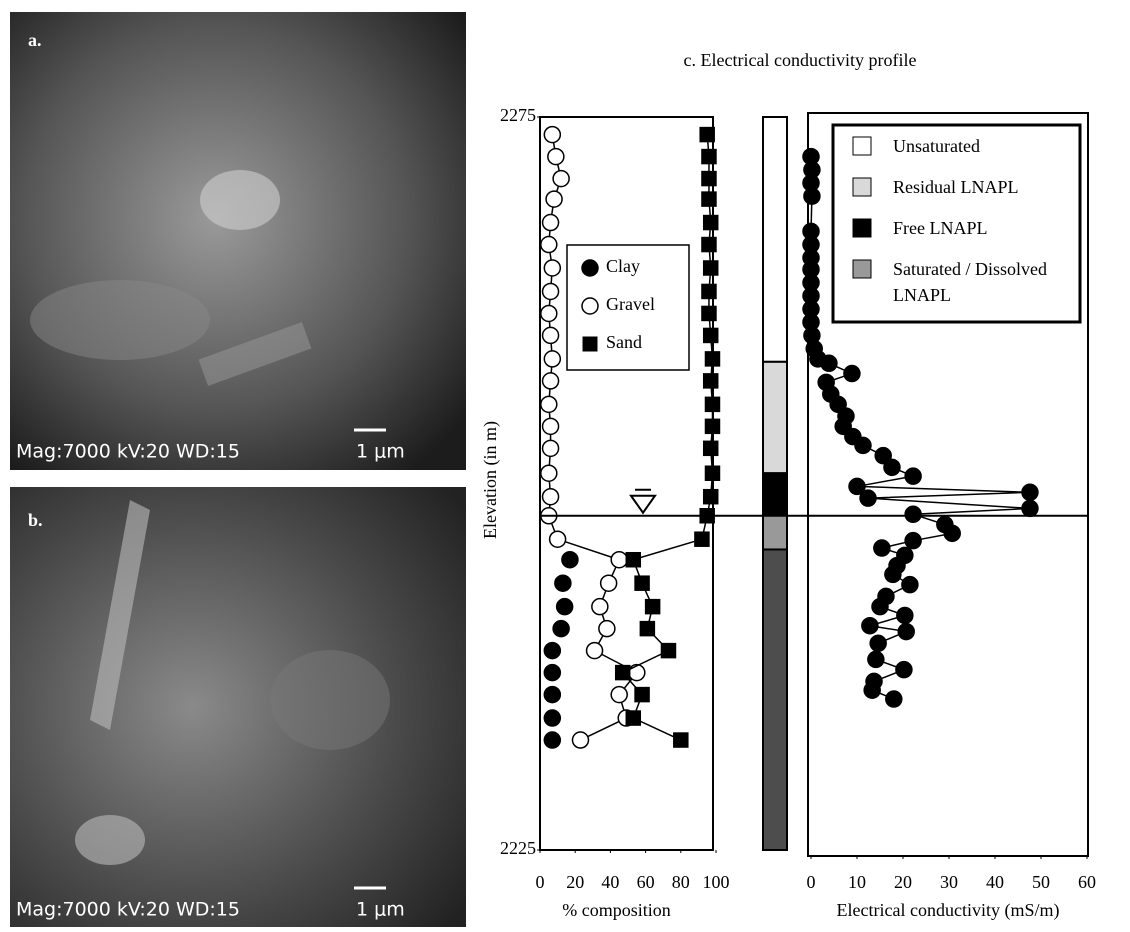  I want to click on legend-label: Residual LNAPL, so click(956, 187).